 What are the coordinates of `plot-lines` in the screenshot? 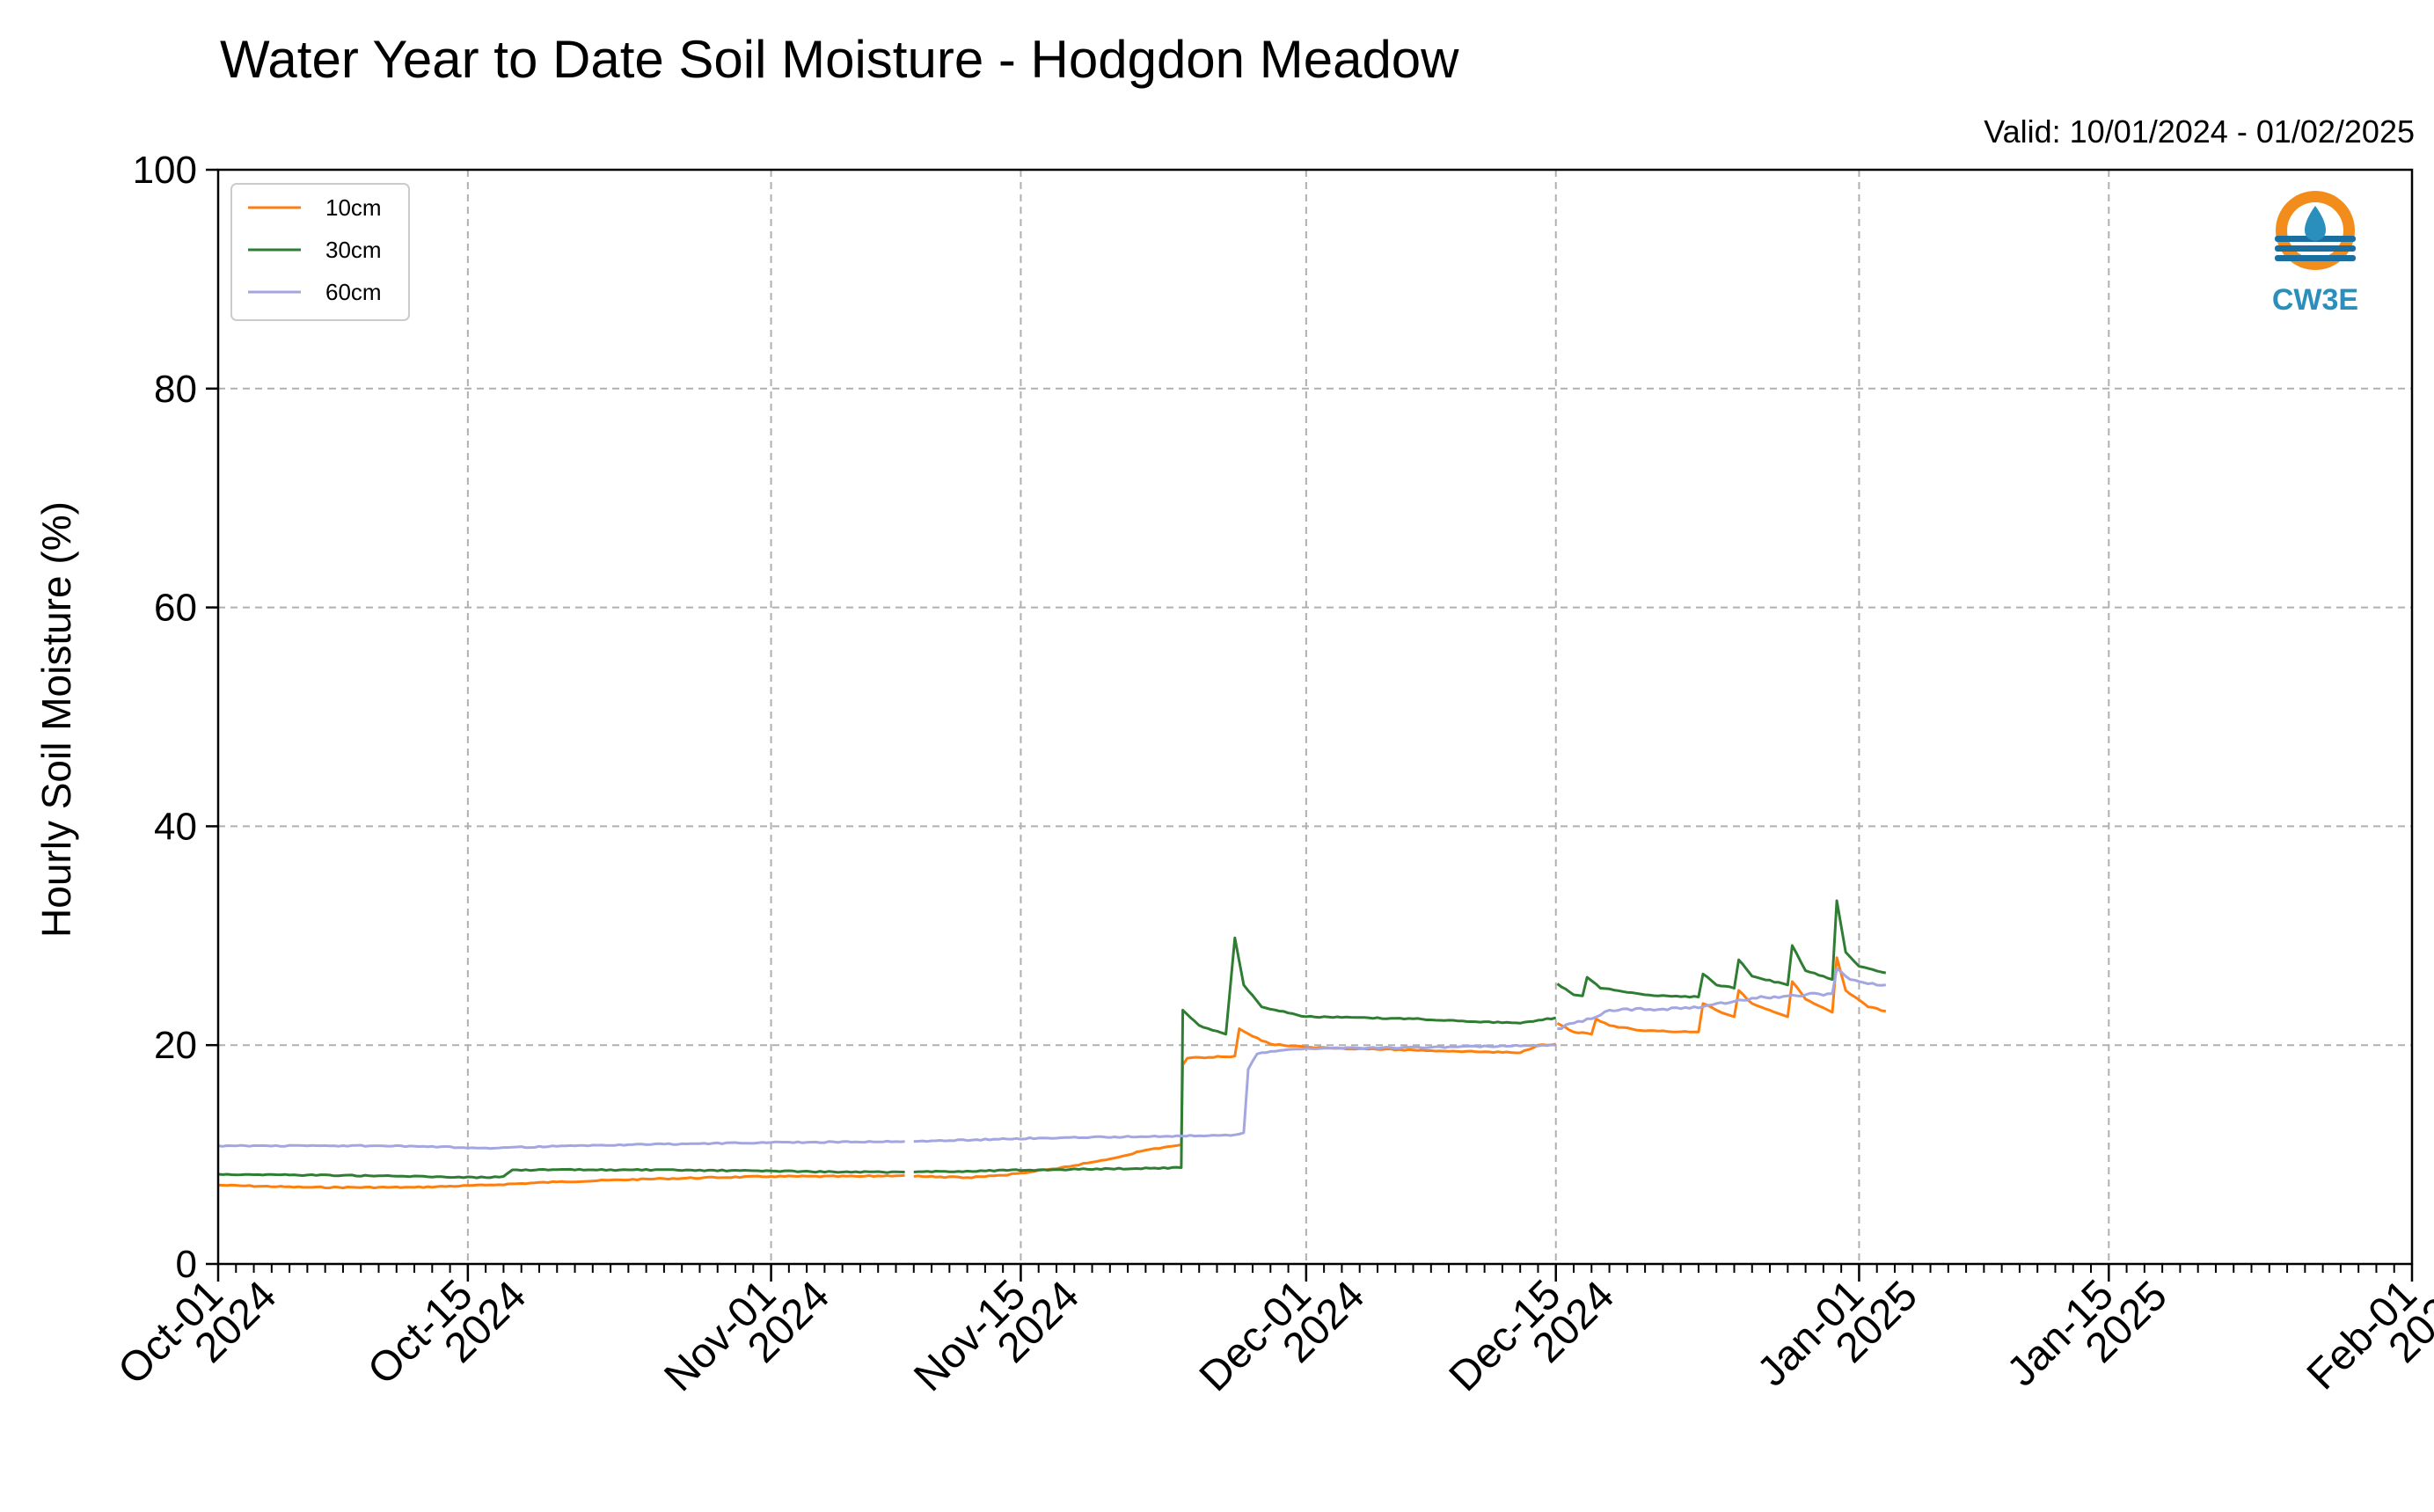 It's located at (1052, 1044).